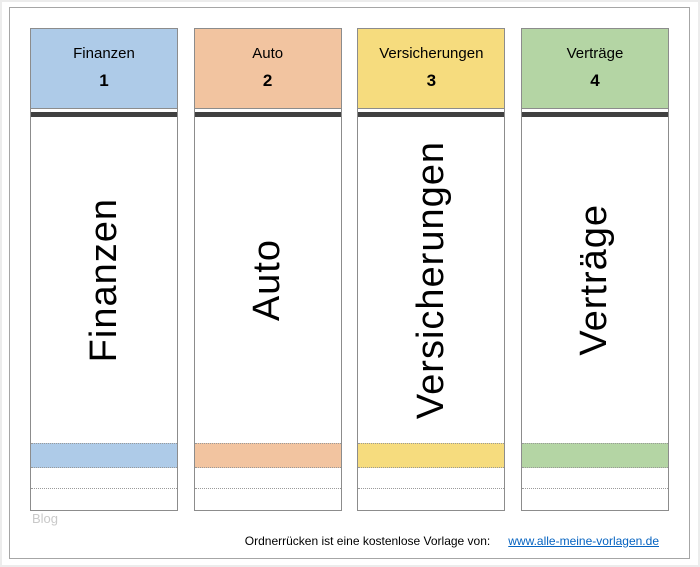 The width and height of the screenshot is (700, 567). What do you see at coordinates (104, 53) in the screenshot?
I see `spine-label: Finanzen` at bounding box center [104, 53].